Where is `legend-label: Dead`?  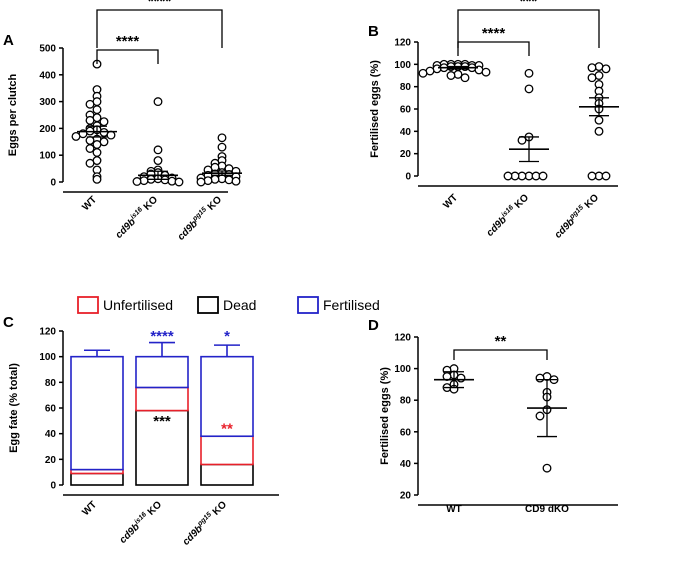 legend-label: Dead is located at coordinates (239, 305).